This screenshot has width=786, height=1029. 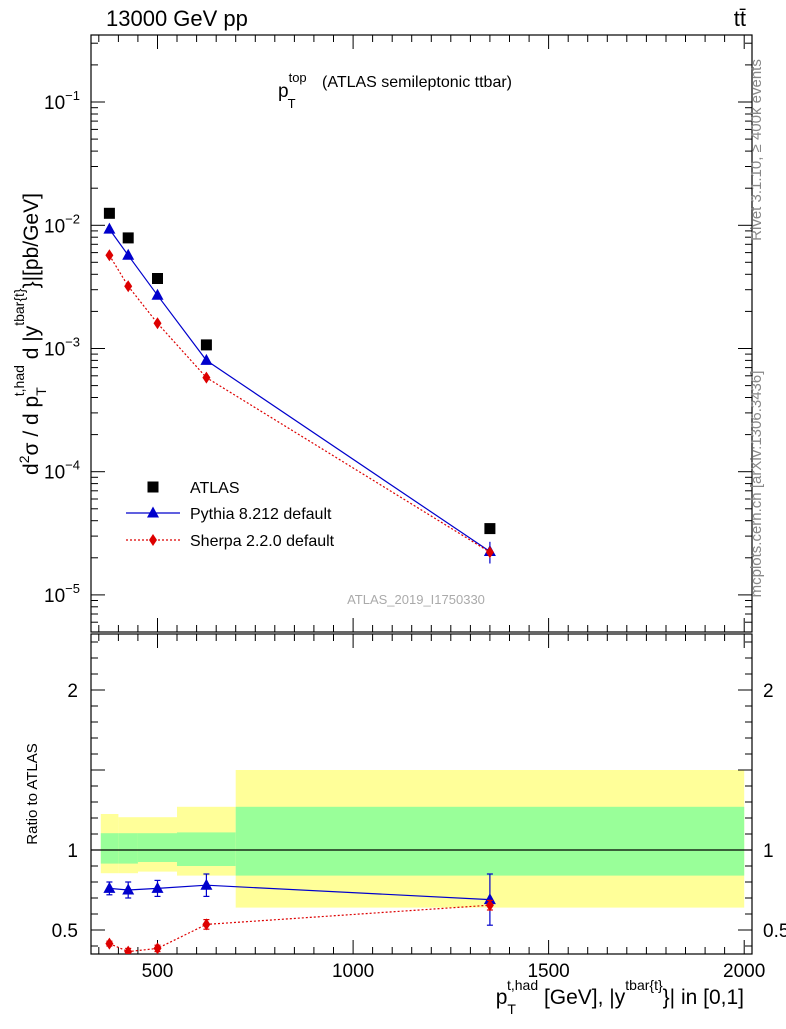 What do you see at coordinates (72, 342) in the screenshot?
I see `y-tick-exponent: −3` at bounding box center [72, 342].